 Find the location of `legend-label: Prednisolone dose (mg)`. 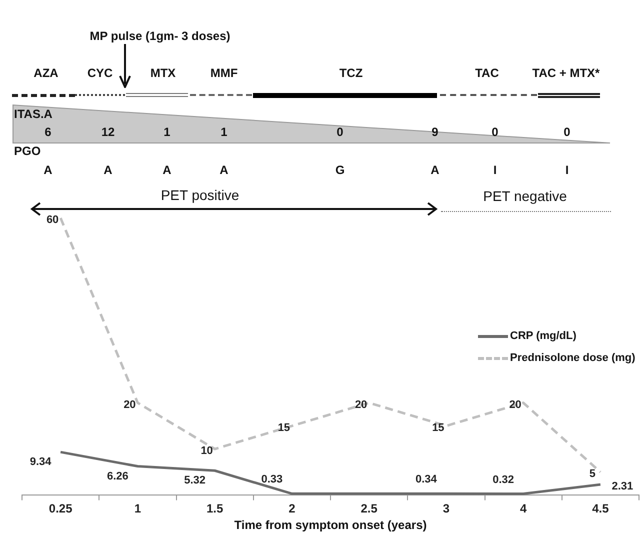

legend-label: Prednisolone dose (mg) is located at coordinates (573, 358).